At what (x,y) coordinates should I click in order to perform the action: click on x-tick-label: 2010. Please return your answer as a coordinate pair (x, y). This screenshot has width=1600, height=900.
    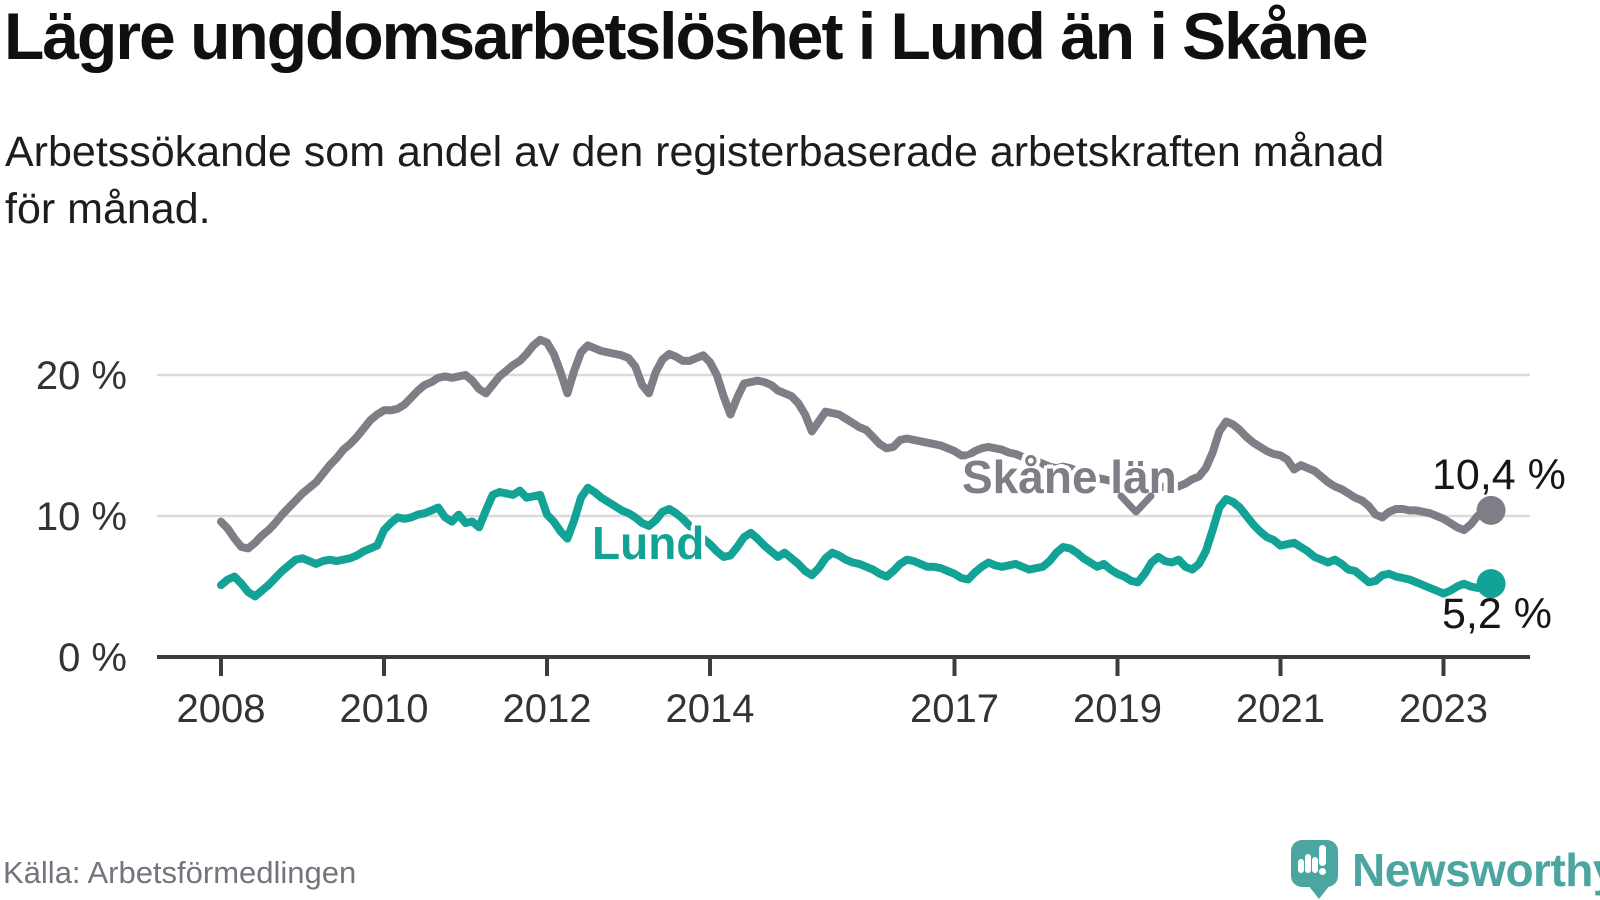
    Looking at the image, I should click on (384, 709).